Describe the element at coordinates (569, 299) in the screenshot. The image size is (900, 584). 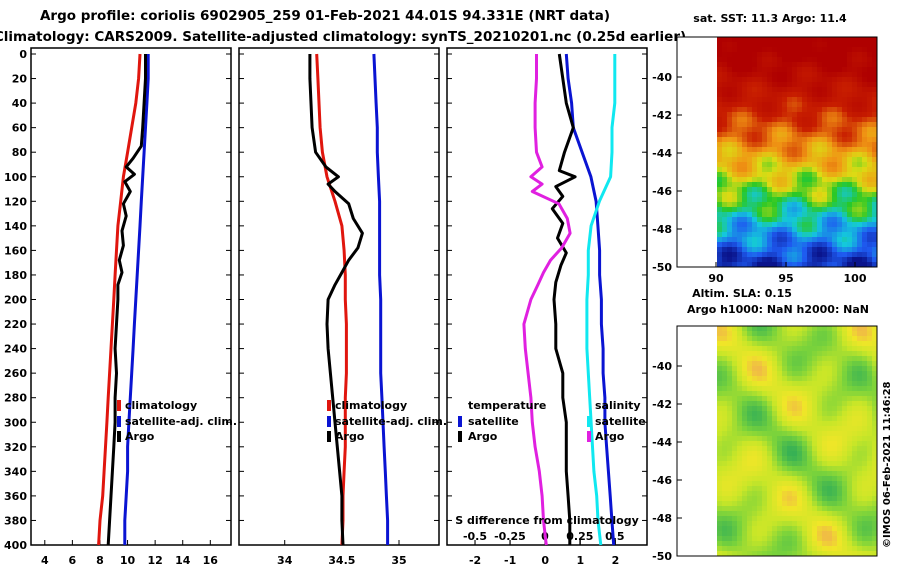
I see `difference-lines` at that location.